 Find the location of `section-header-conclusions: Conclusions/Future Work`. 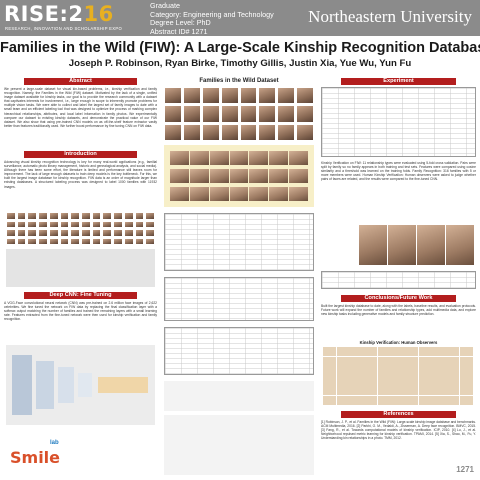

section-header-conclusions: Conclusions/Future Work is located at coordinates (398, 298).